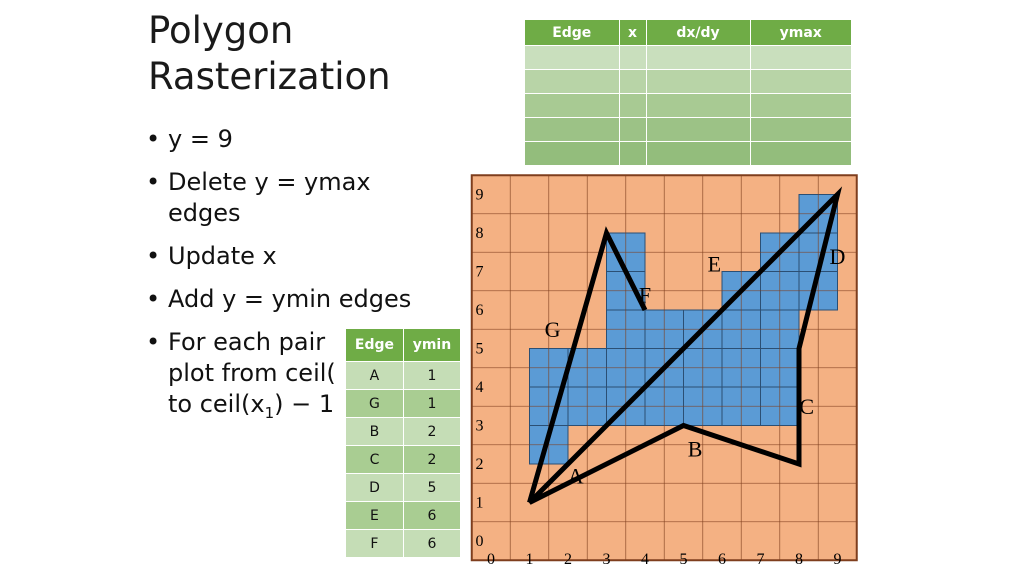 This screenshot has height=576, width=1024. I want to click on bullet-text: edges, so click(204, 213).